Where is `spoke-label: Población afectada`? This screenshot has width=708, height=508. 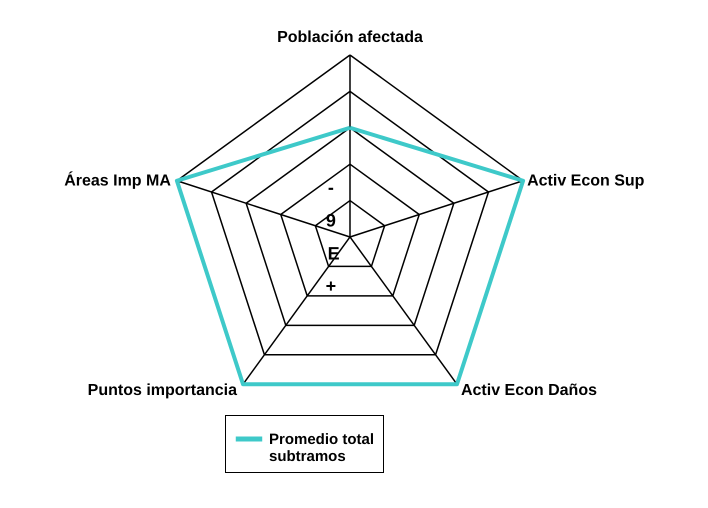
spoke-label: Población afectada is located at coordinates (350, 37).